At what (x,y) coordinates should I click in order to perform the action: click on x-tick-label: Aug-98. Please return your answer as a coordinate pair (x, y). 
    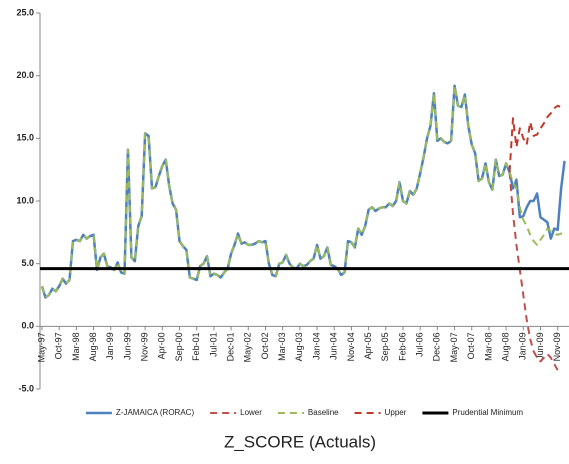
    Looking at the image, I should click on (93, 346).